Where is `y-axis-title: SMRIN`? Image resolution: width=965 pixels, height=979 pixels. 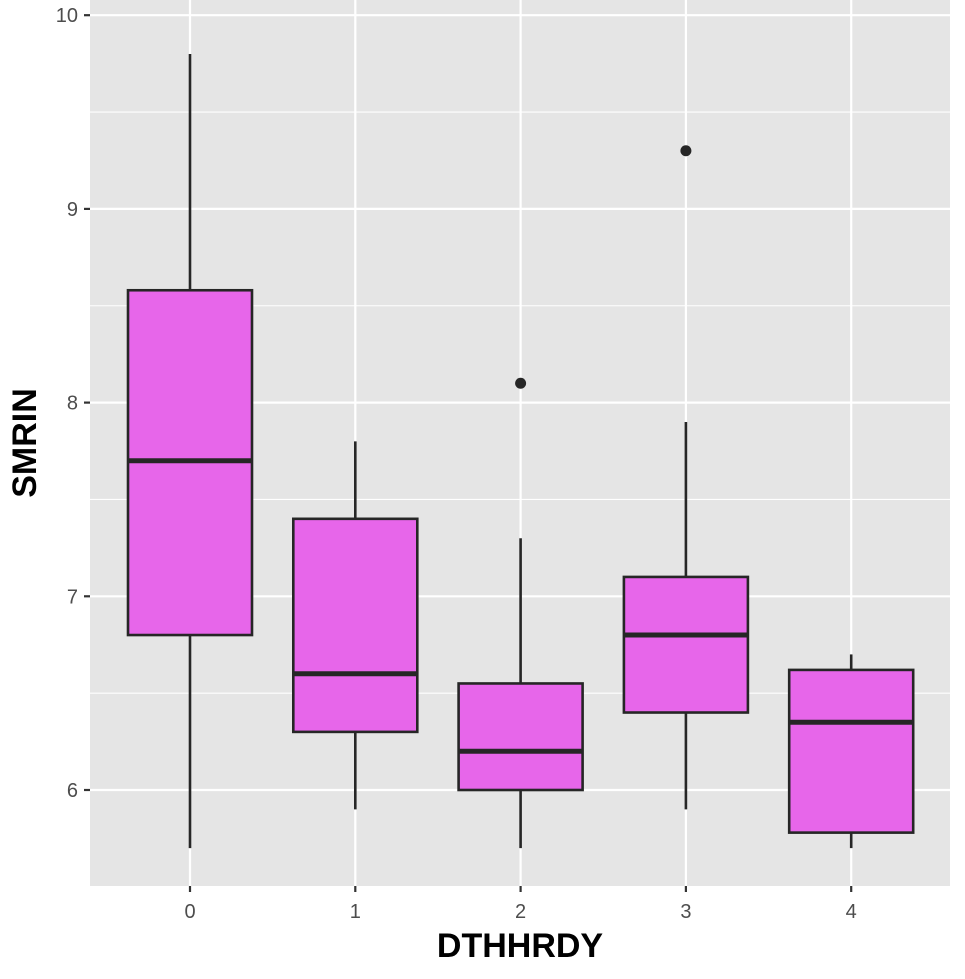 y-axis-title: SMRIN is located at coordinates (25, 443).